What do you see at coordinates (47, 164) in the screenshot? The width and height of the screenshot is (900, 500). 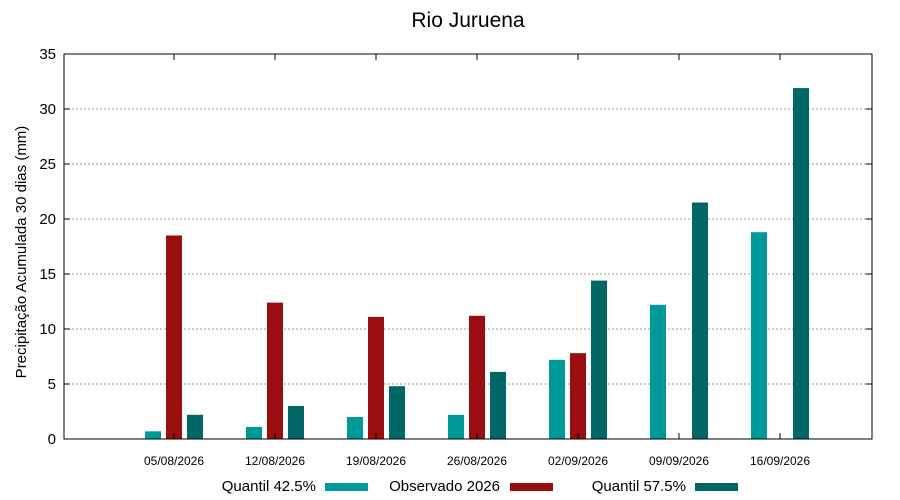 I see `y-tick-label: 25` at bounding box center [47, 164].